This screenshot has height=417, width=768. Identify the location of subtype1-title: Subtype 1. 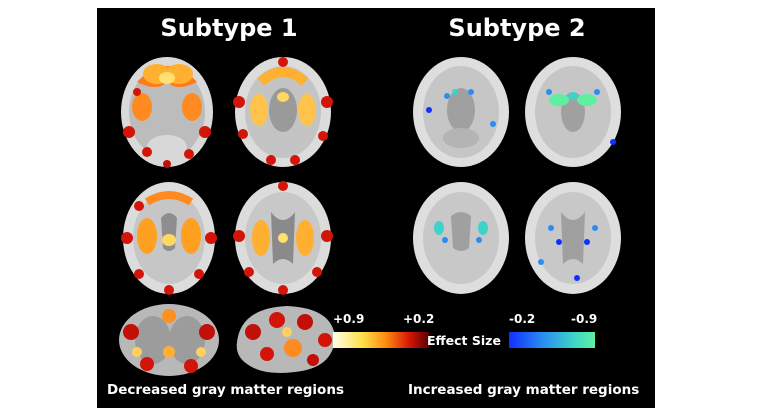
(229, 28).